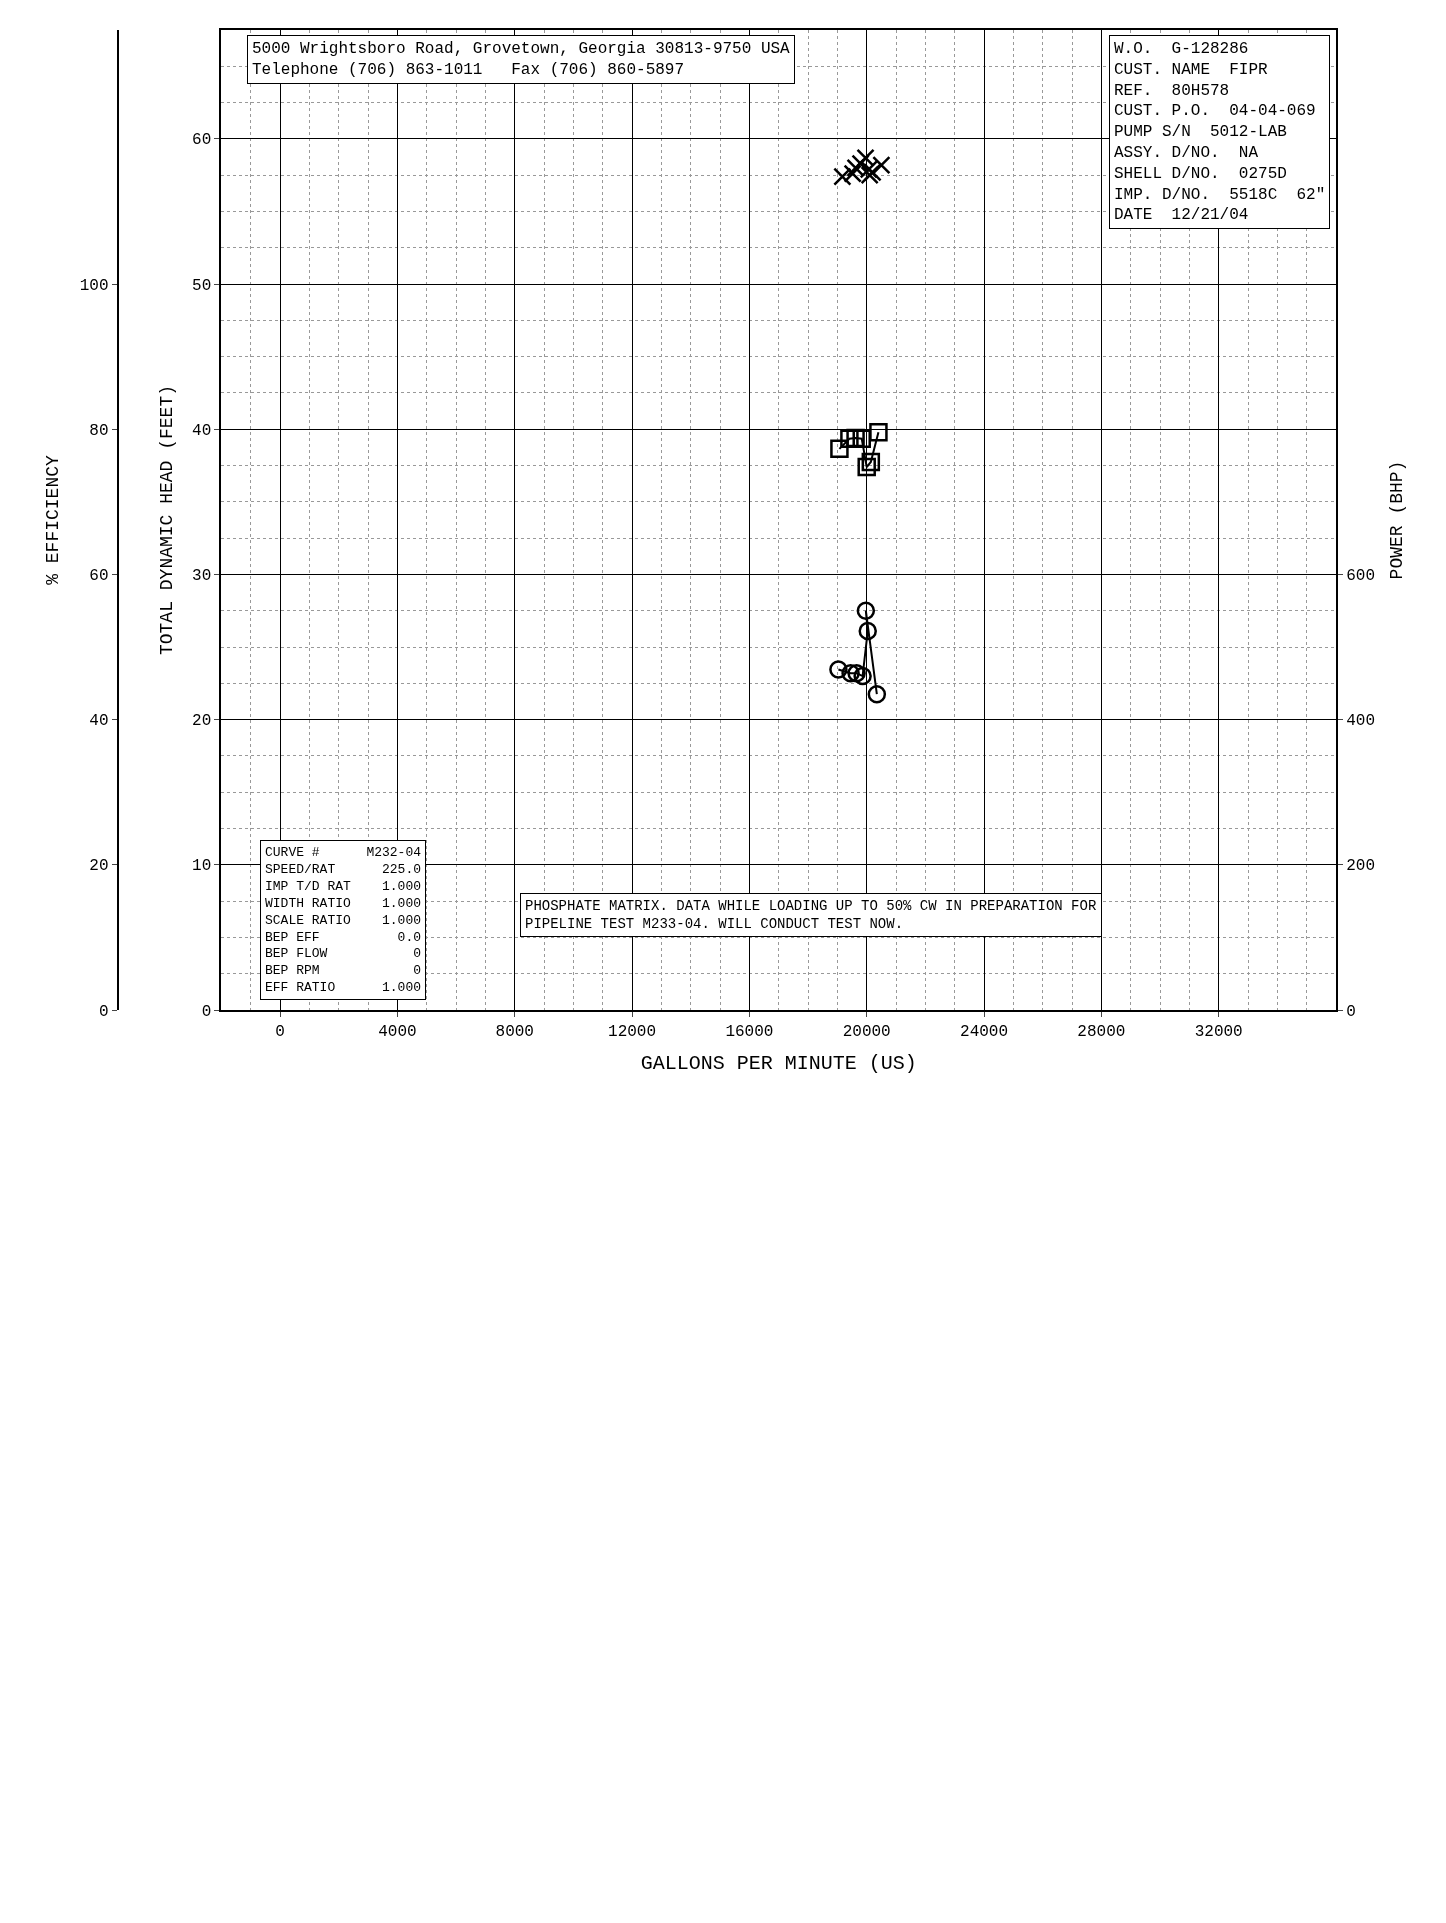 This screenshot has width=1446, height=1923. Describe the element at coordinates (280, 1032) in the screenshot. I see `x-tick-label: 0` at that location.